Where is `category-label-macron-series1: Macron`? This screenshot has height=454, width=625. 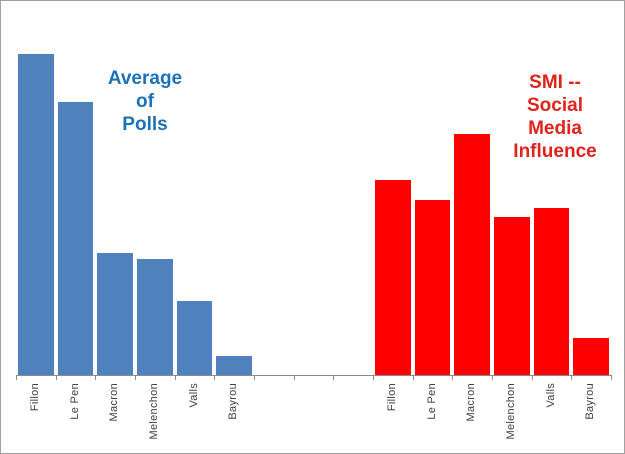 category-label-macron-series1: Macron is located at coordinates (114, 402).